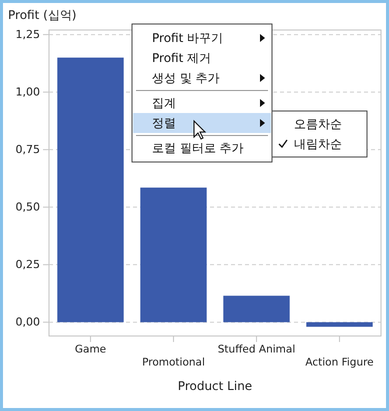  Describe the element at coordinates (257, 349) in the screenshot. I see `x-tick-label: Stuffed Animal` at that location.